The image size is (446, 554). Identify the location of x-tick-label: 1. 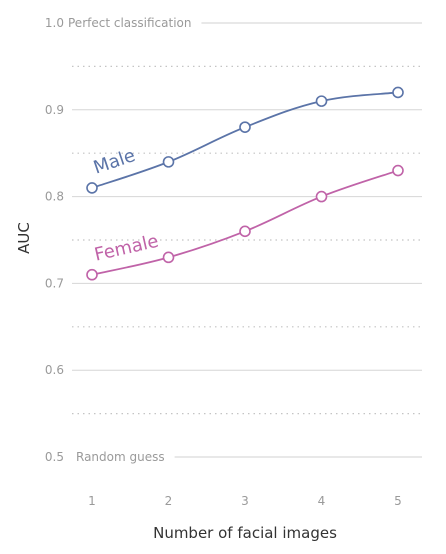
(92, 501).